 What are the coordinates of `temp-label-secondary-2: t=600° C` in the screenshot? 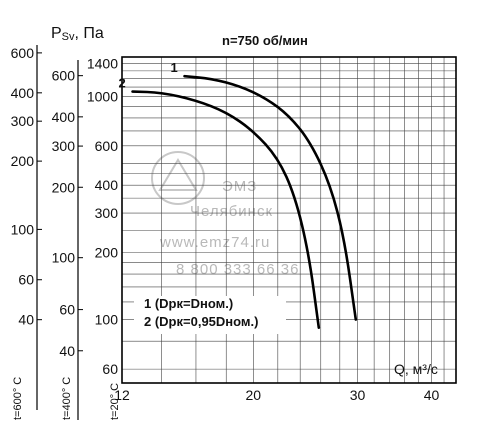 It's located at (18, 398).